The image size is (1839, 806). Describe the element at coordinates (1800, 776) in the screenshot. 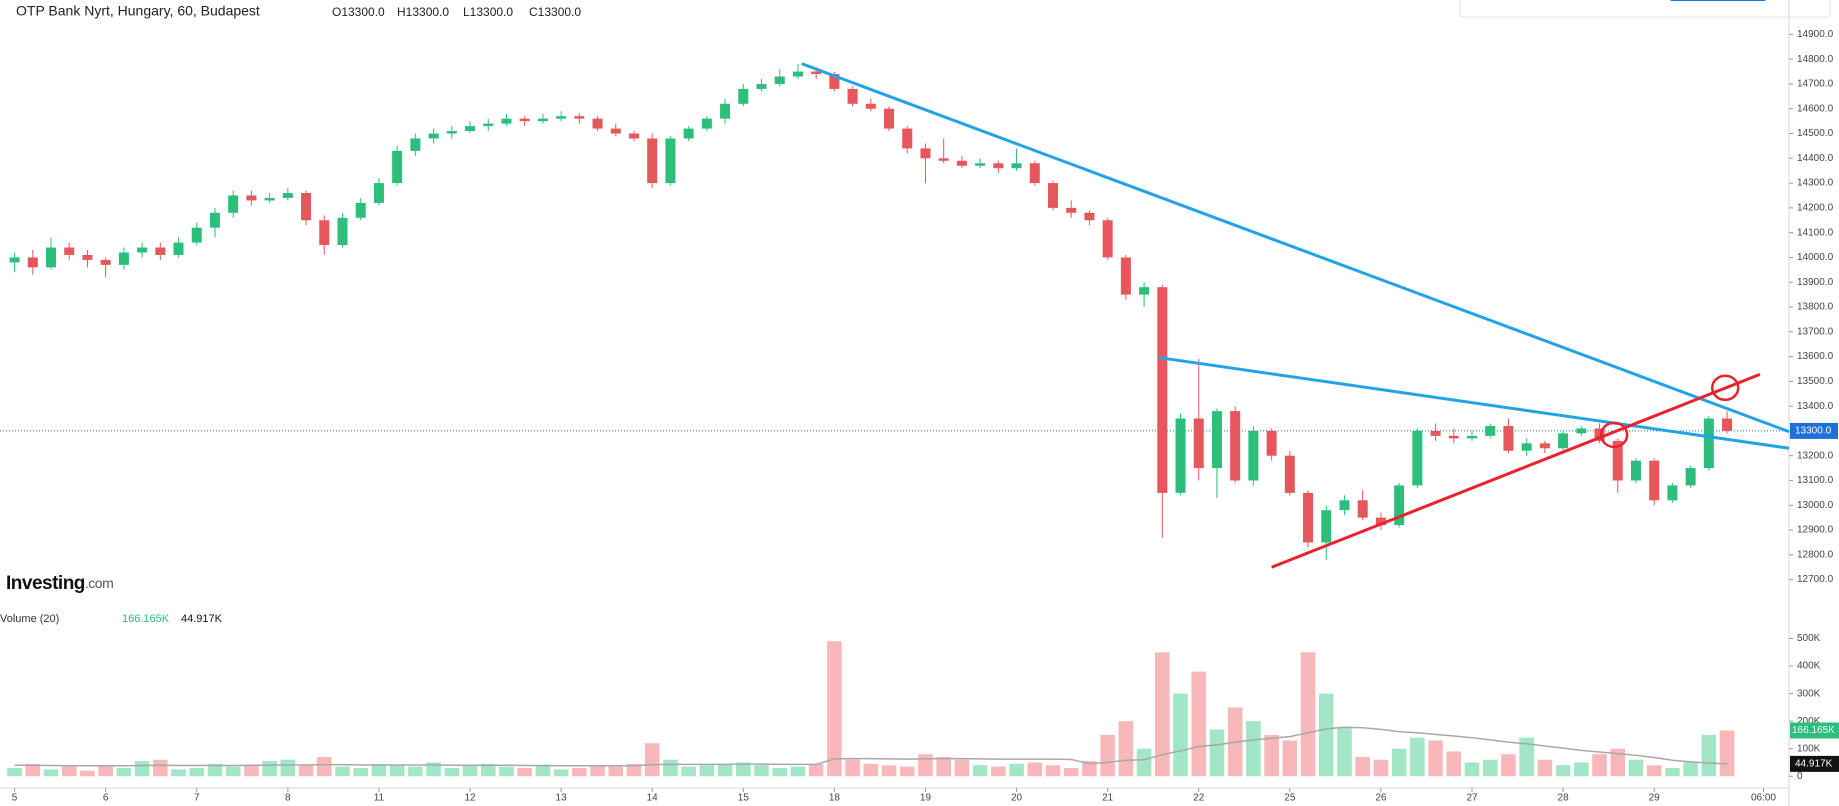

I see `y2-tick-label: 0` at that location.